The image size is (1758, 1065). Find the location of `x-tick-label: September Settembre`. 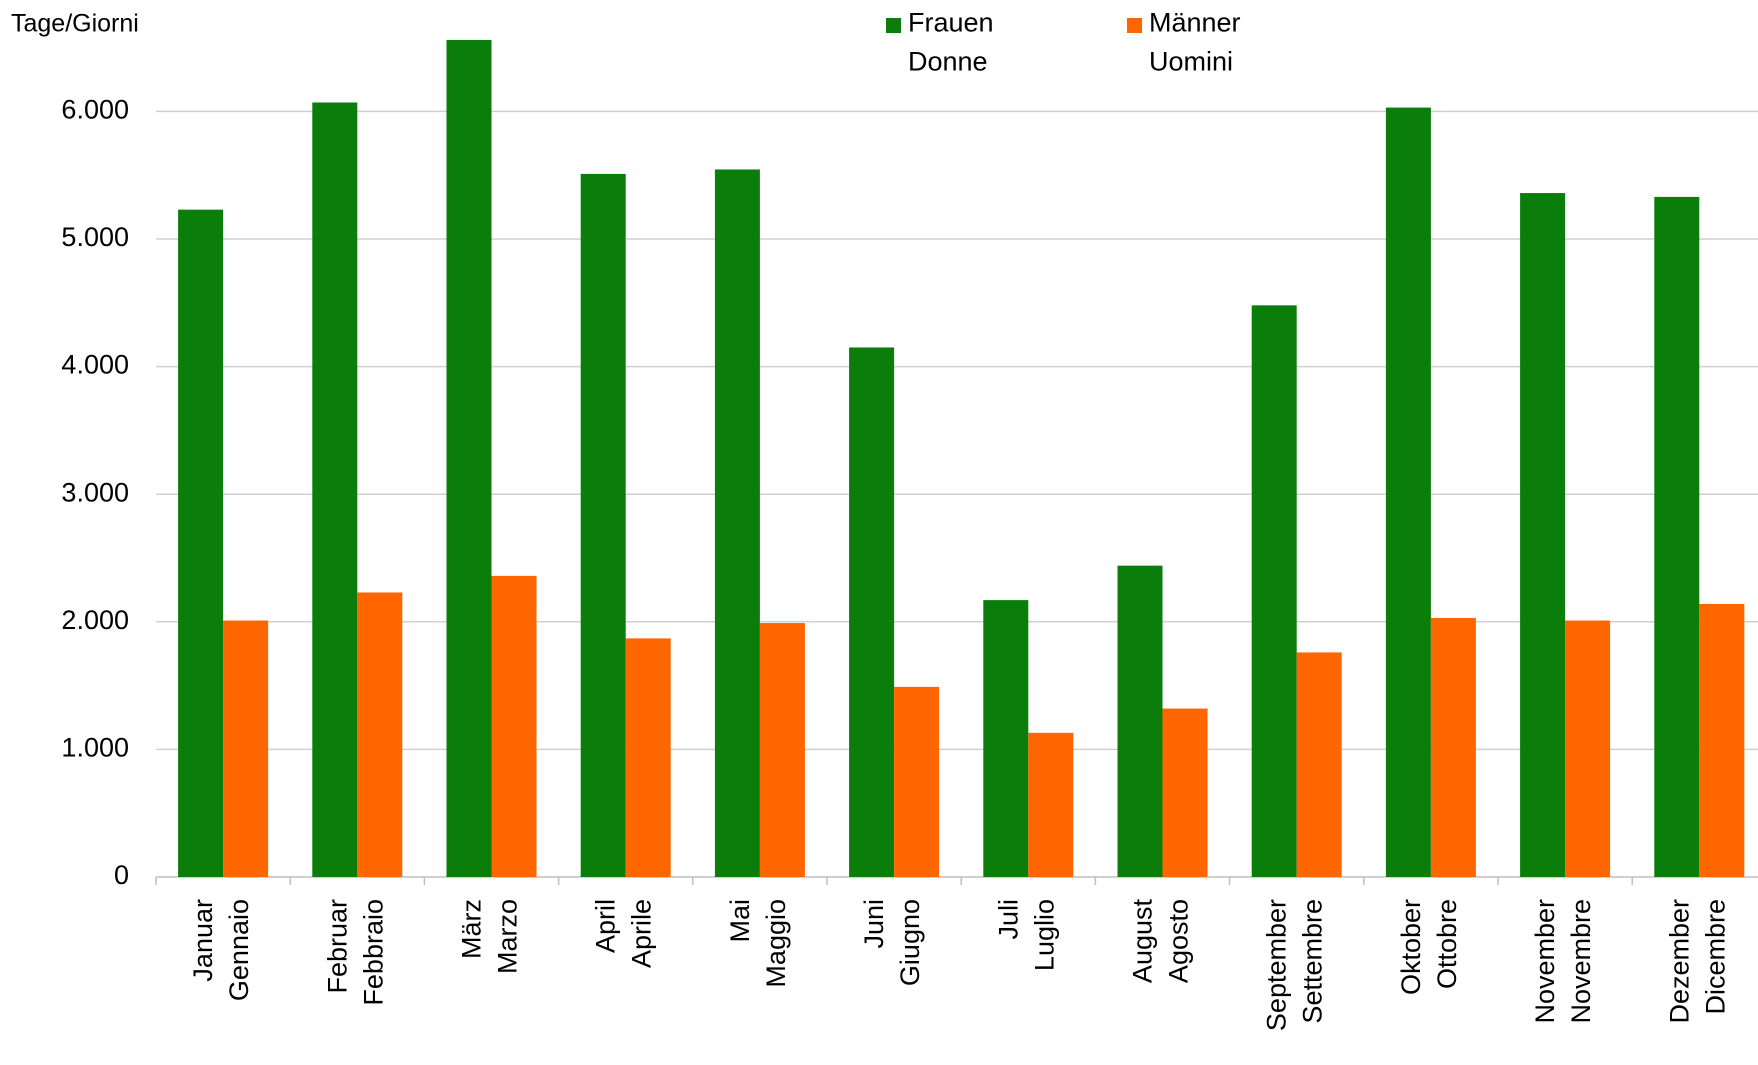

x-tick-label: September Settembre is located at coordinates (1295, 965).